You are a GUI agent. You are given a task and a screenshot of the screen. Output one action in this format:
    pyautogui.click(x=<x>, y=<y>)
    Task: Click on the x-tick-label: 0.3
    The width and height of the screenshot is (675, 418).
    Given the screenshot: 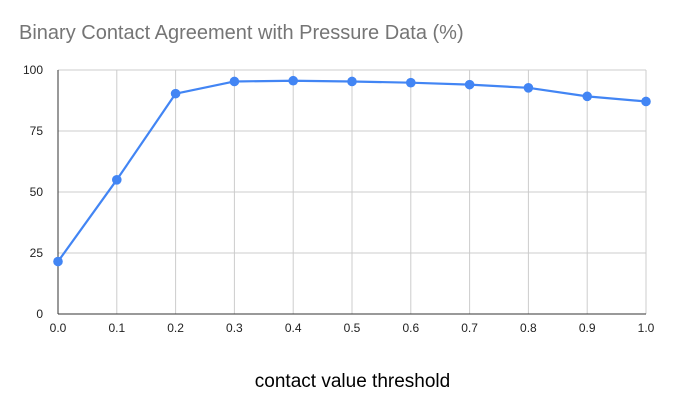 What is the action you would take?
    pyautogui.click(x=234, y=328)
    